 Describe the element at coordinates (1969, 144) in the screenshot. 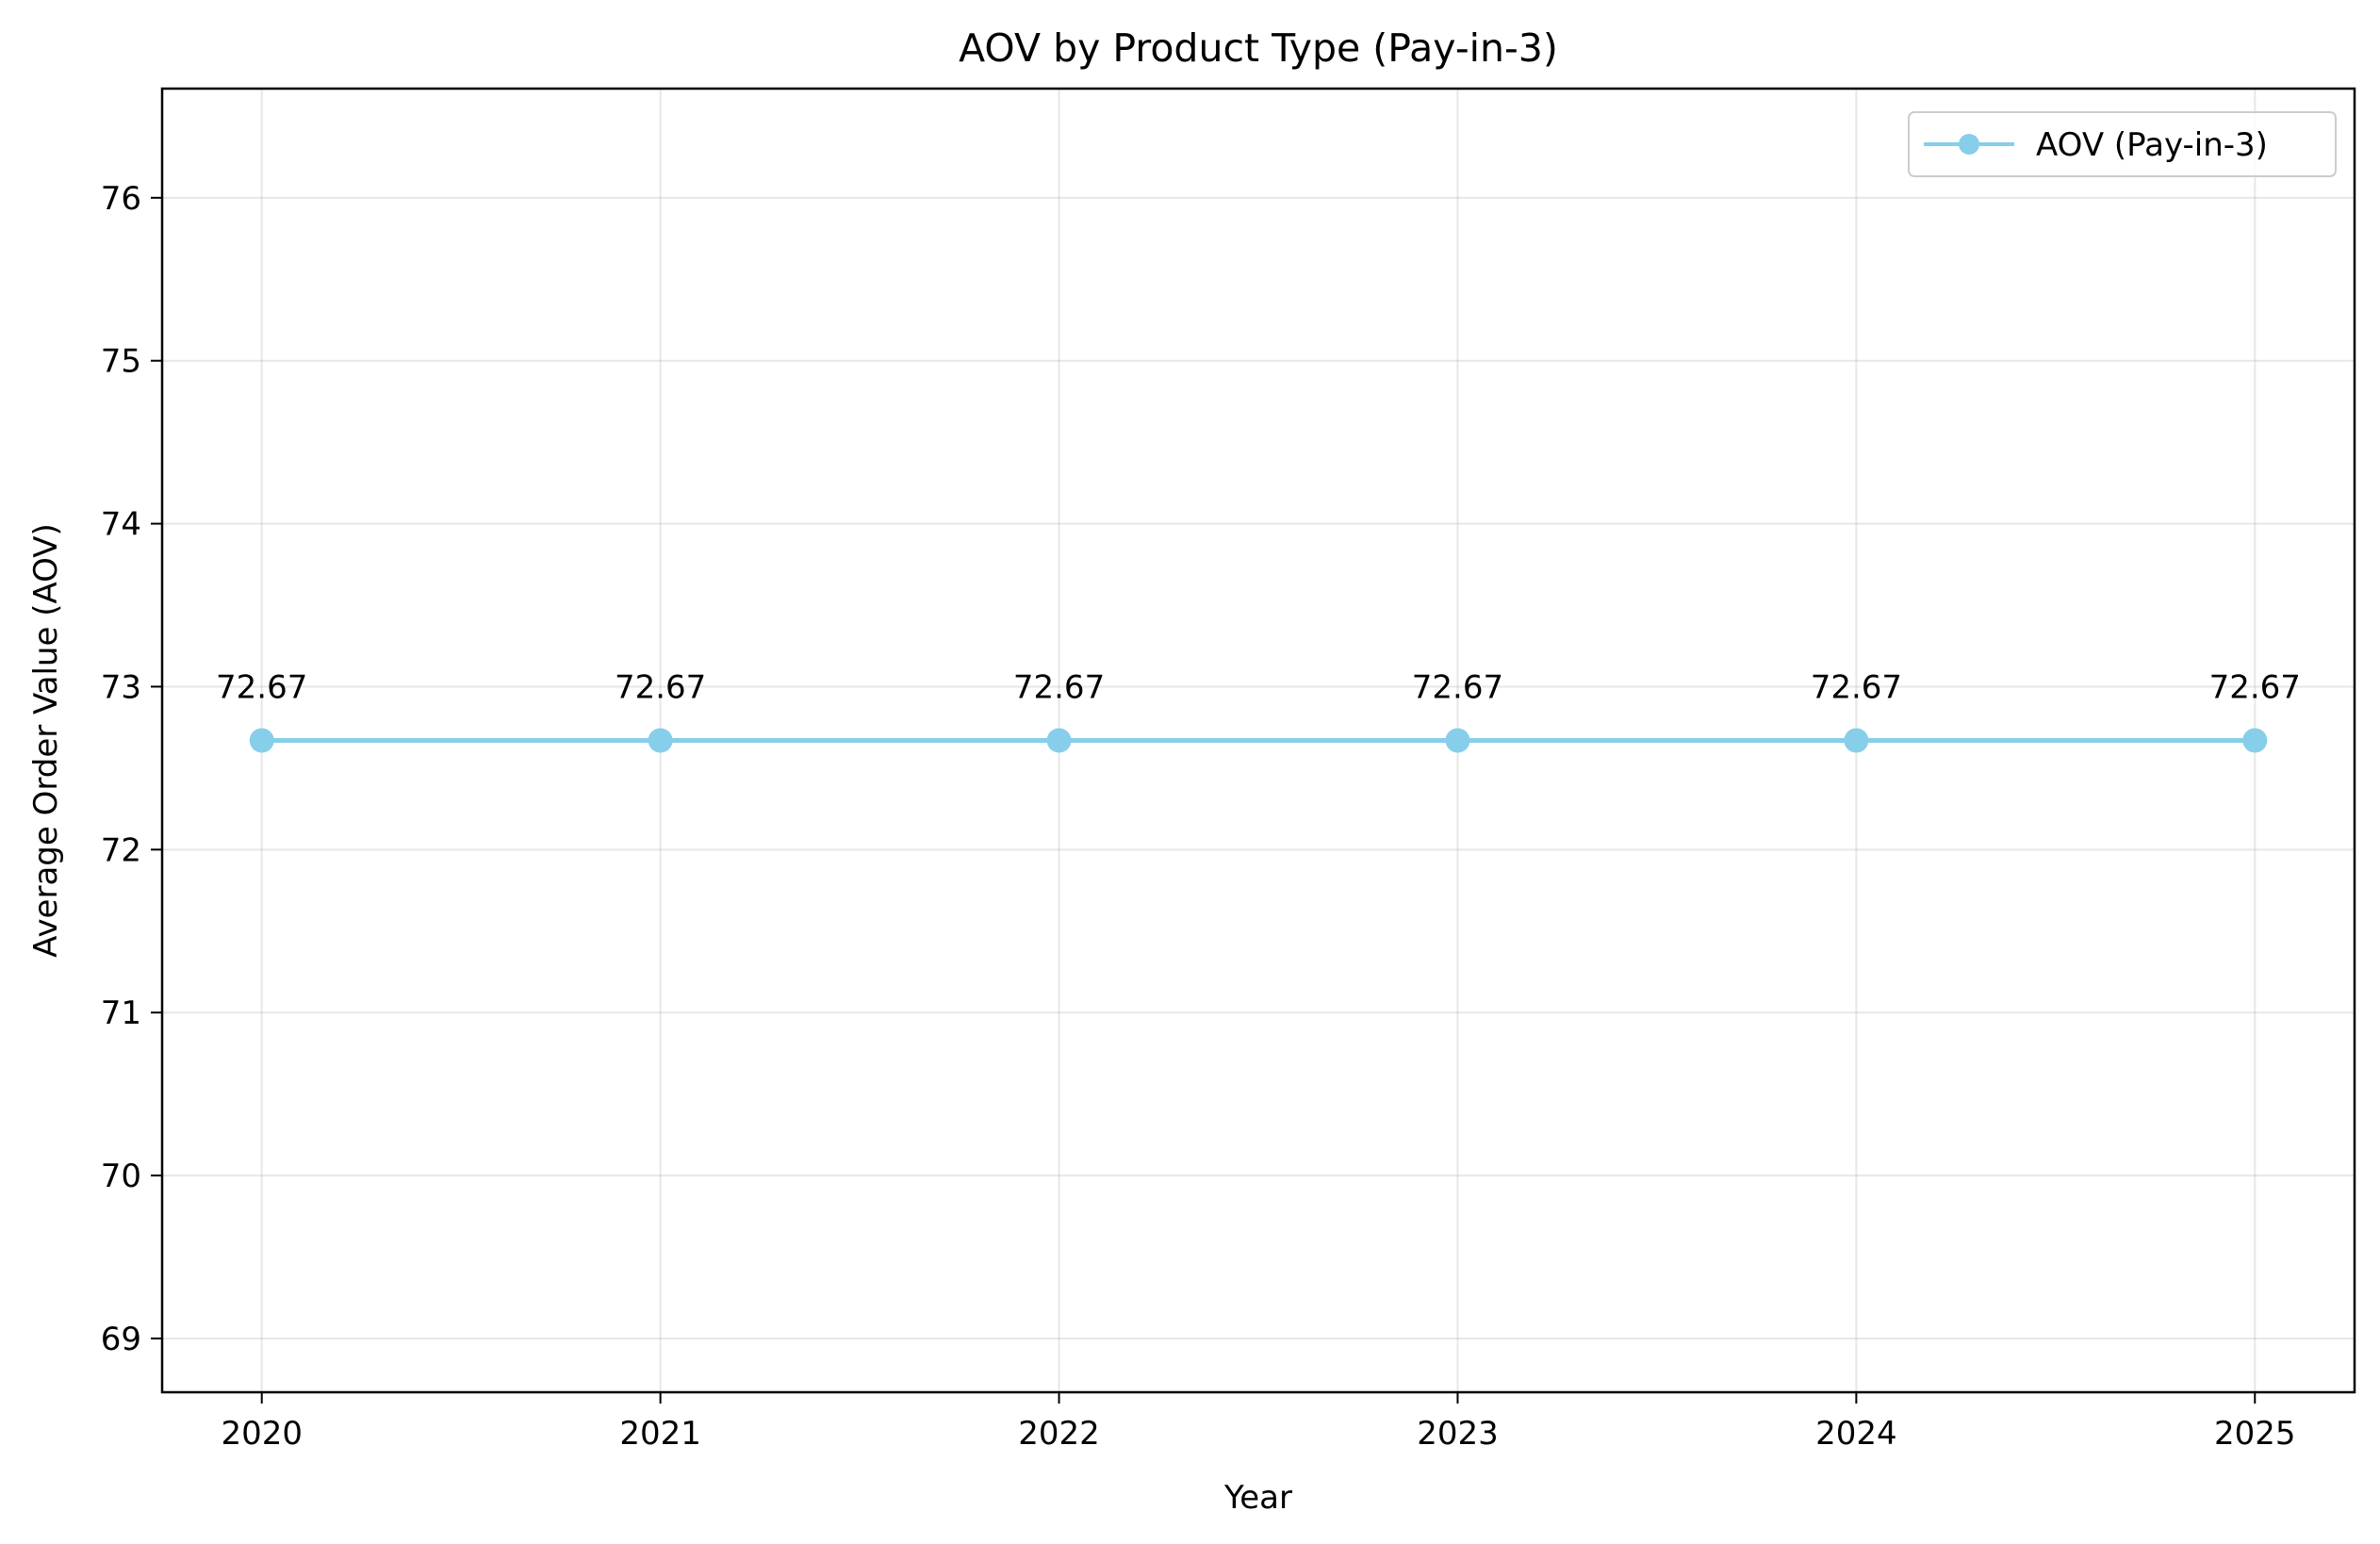

I see `legend-marker-swatch` at that location.